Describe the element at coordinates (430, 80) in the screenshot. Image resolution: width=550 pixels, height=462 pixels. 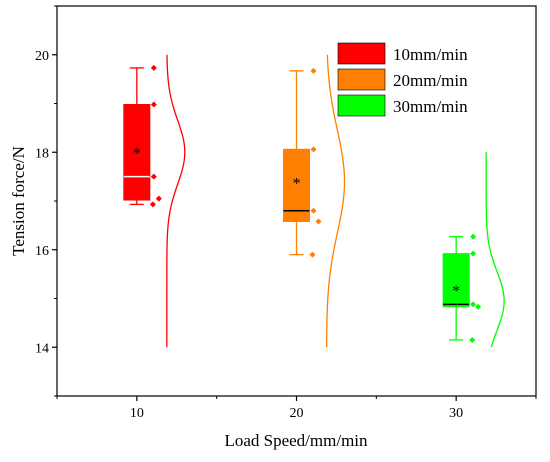
I see `legend-label: 20mm/min` at that location.